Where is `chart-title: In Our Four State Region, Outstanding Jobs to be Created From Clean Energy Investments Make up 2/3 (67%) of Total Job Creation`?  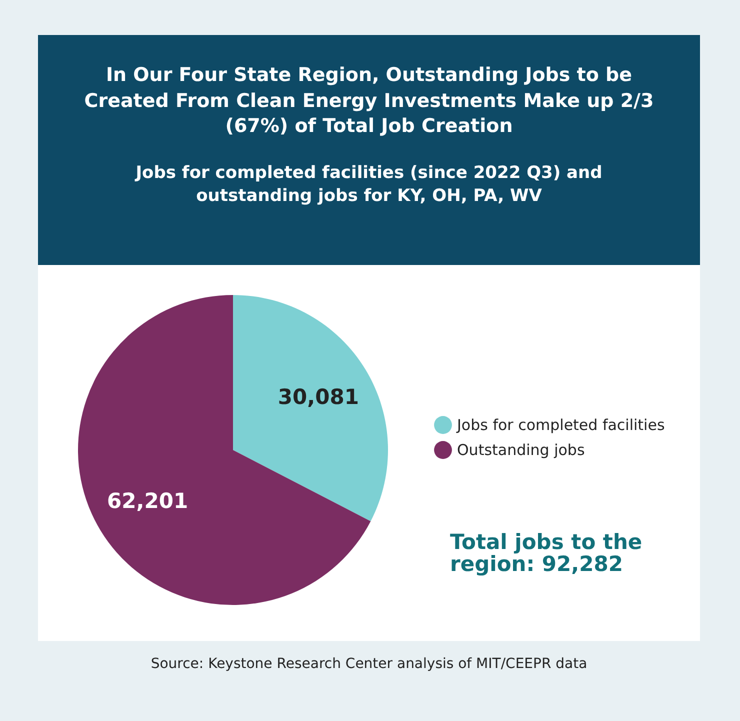 chart-title: In Our Four State Region, Outstanding Jobs to be Created From Clean Energy Investments Make up 2/3 (67%) of Total Job Creation is located at coordinates (369, 101).